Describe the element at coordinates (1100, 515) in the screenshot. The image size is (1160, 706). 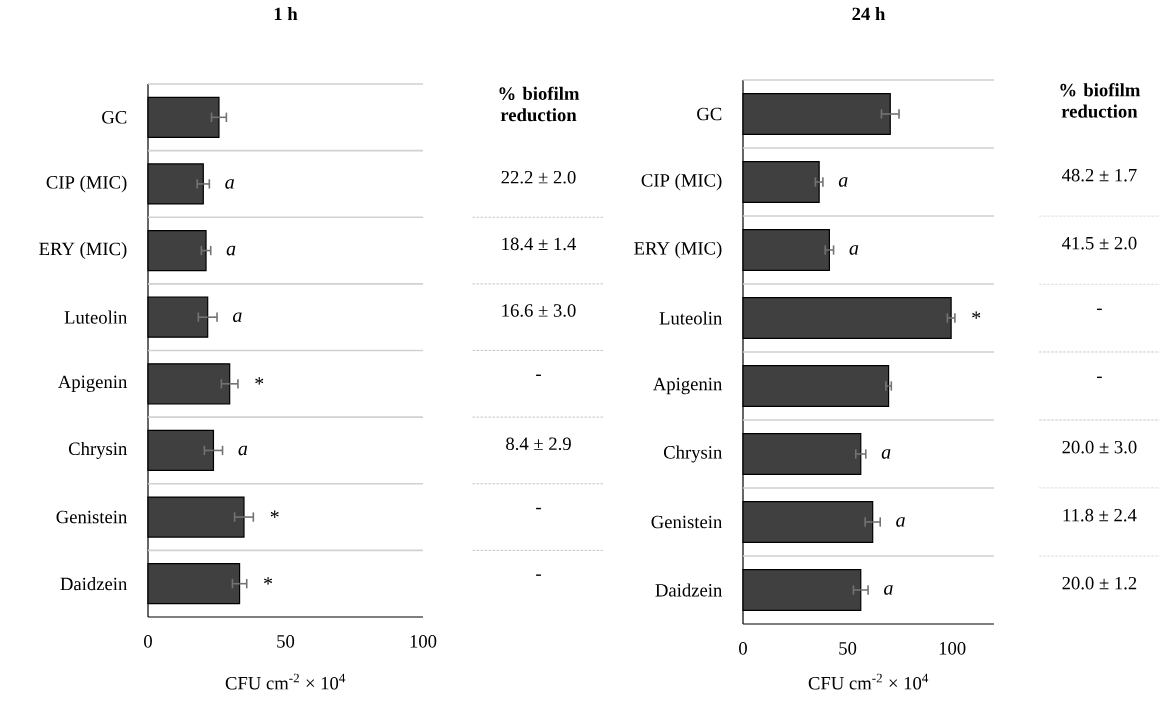
I see `text: 11.8 ± 2.4` at that location.